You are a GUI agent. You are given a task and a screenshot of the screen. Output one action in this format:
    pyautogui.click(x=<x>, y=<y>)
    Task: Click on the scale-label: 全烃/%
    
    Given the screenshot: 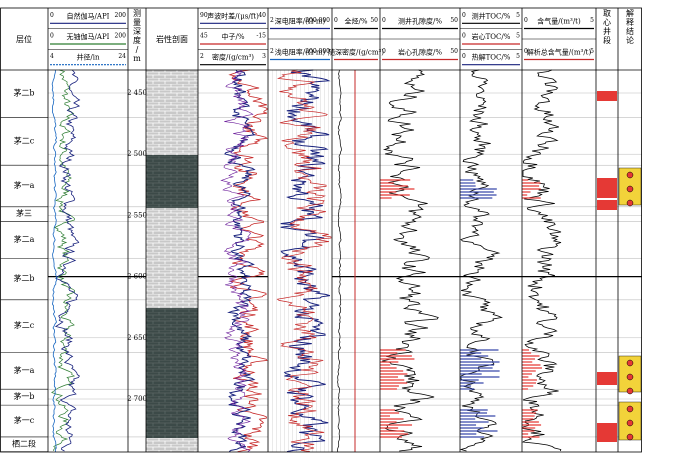 What is the action you would take?
    pyautogui.click(x=355, y=21)
    